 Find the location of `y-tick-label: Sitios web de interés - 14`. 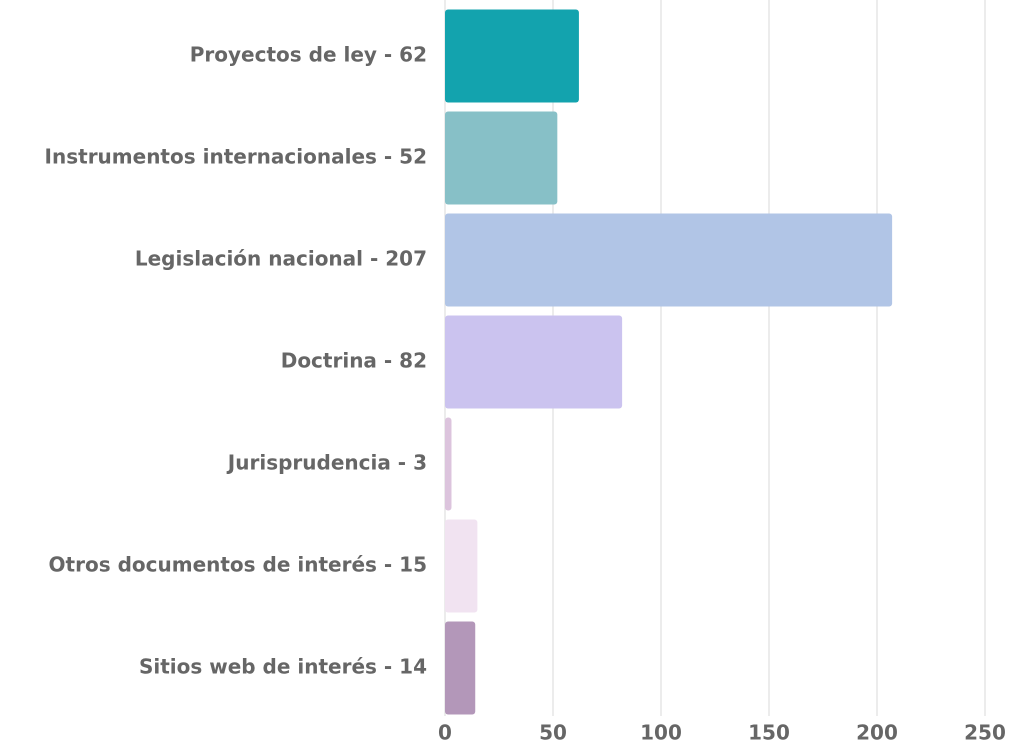

y-tick-label: Sitios web de interés - 14 is located at coordinates (283, 667).